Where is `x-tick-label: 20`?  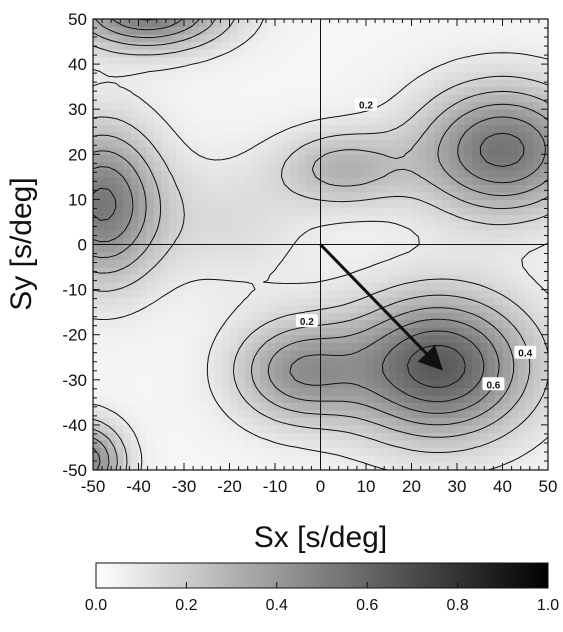
x-tick-label: 20 is located at coordinates (411, 486).